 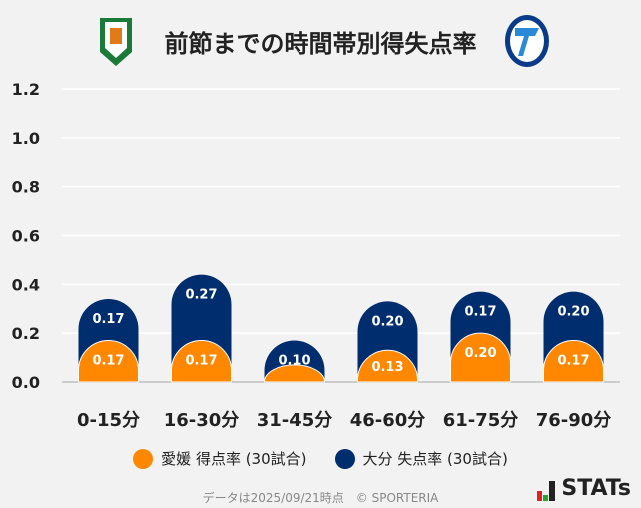 What do you see at coordinates (546, 491) in the screenshot?
I see `stats-bars-icon` at bounding box center [546, 491].